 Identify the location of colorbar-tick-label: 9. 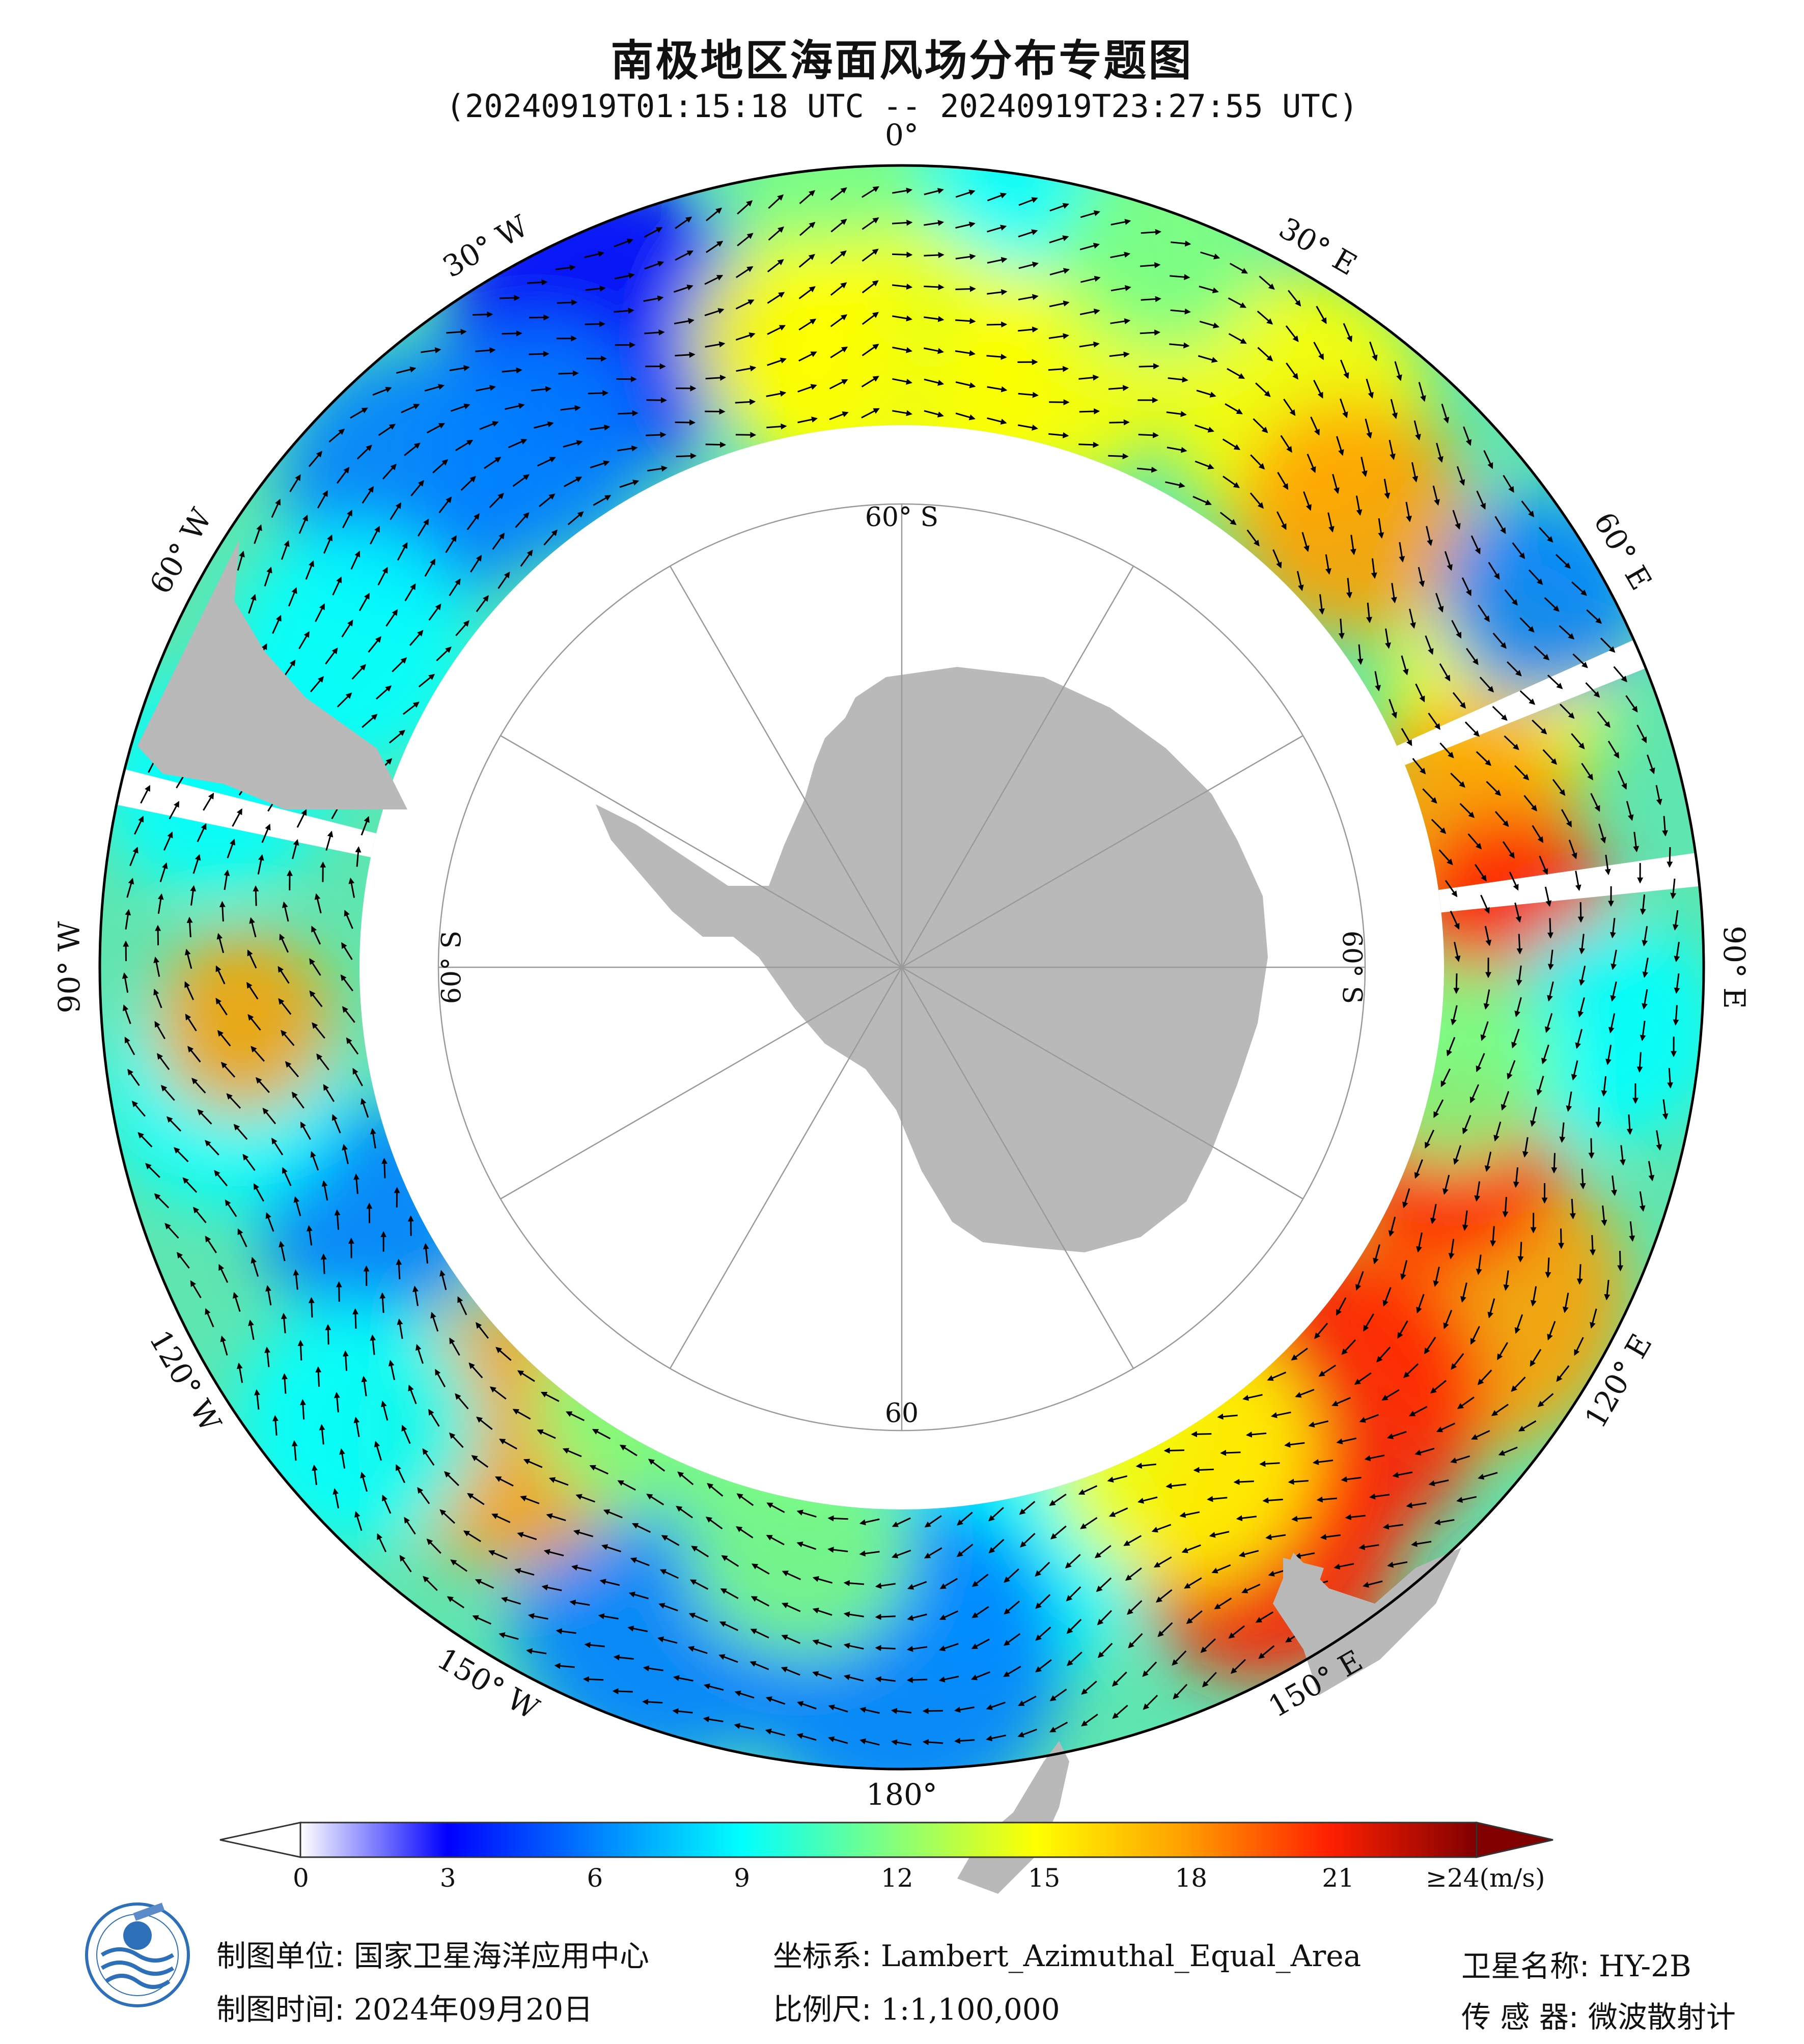
(742, 1878).